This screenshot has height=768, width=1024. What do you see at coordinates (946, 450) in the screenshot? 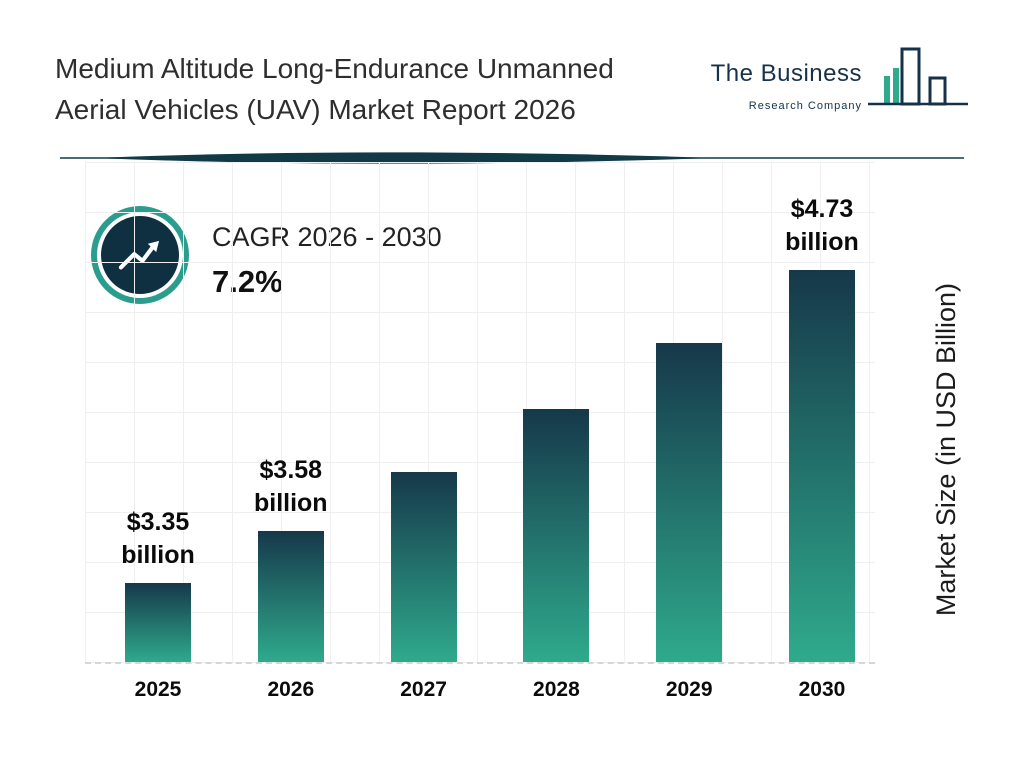
I see `y-axis-label: Market Size (in USD Billion)` at bounding box center [946, 450].